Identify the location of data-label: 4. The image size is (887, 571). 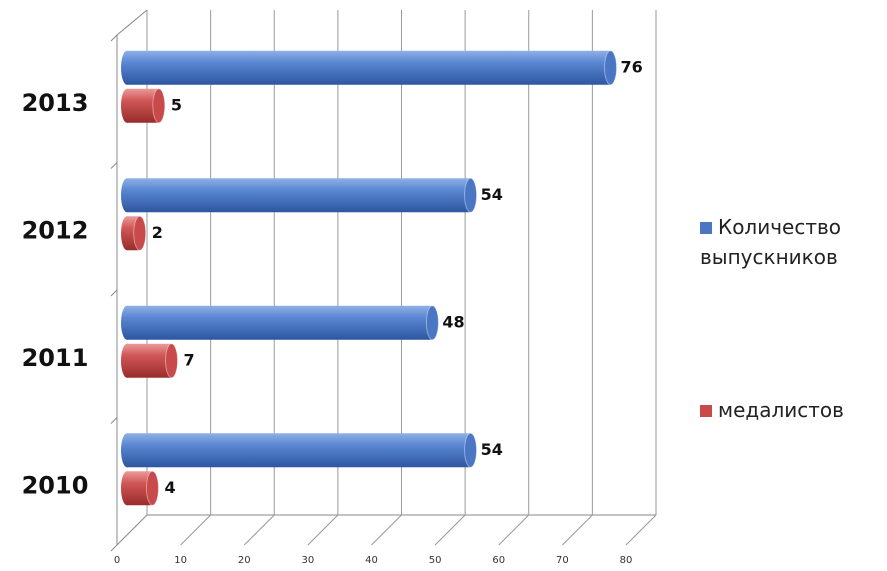
(169, 487).